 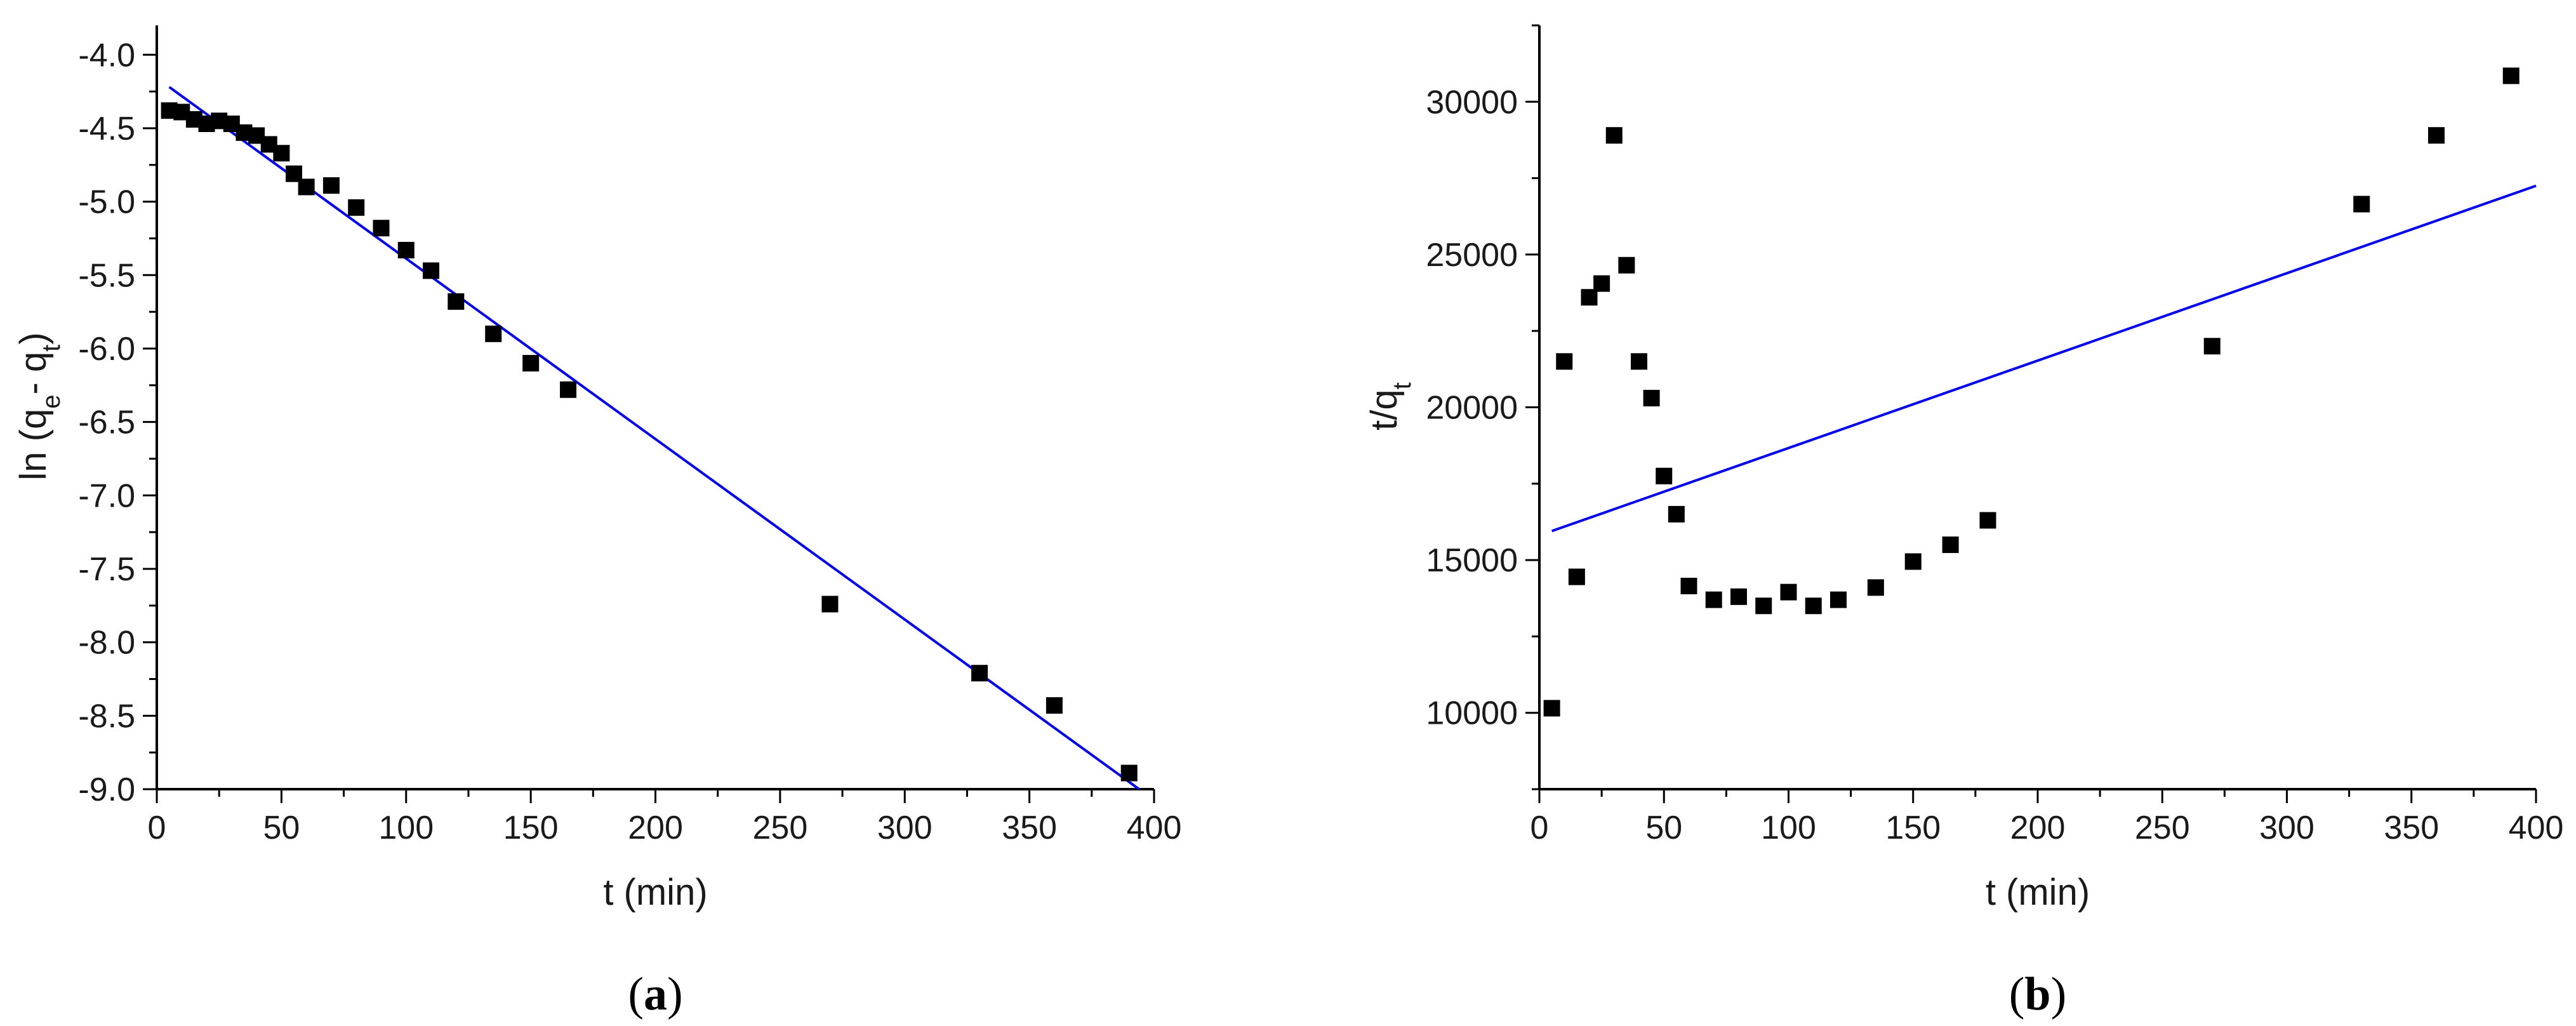 What do you see at coordinates (106, 128) in the screenshot?
I see `y-tick-label: -4.5` at bounding box center [106, 128].